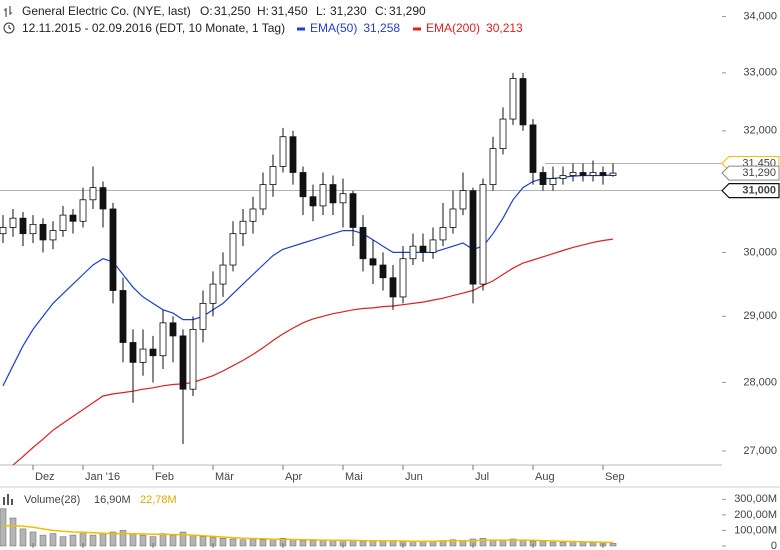 The height and width of the screenshot is (550, 780). Describe the element at coordinates (321, 11) in the screenshot. I see `ohlc-label: L:` at that location.